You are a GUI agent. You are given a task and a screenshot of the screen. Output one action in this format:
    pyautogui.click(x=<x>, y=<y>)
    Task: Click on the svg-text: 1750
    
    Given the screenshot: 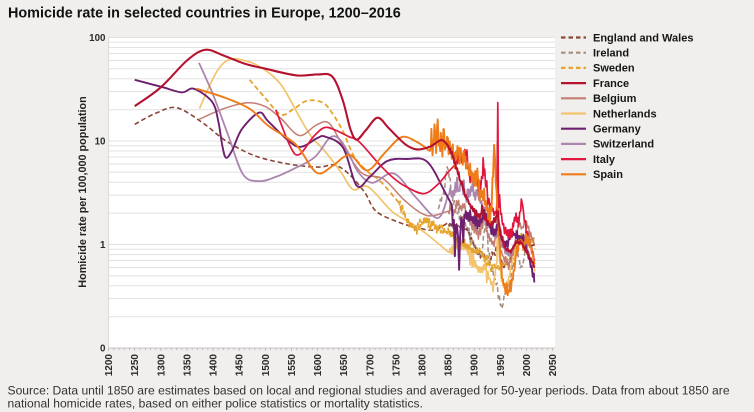 What is the action you would take?
    pyautogui.click(x=396, y=365)
    